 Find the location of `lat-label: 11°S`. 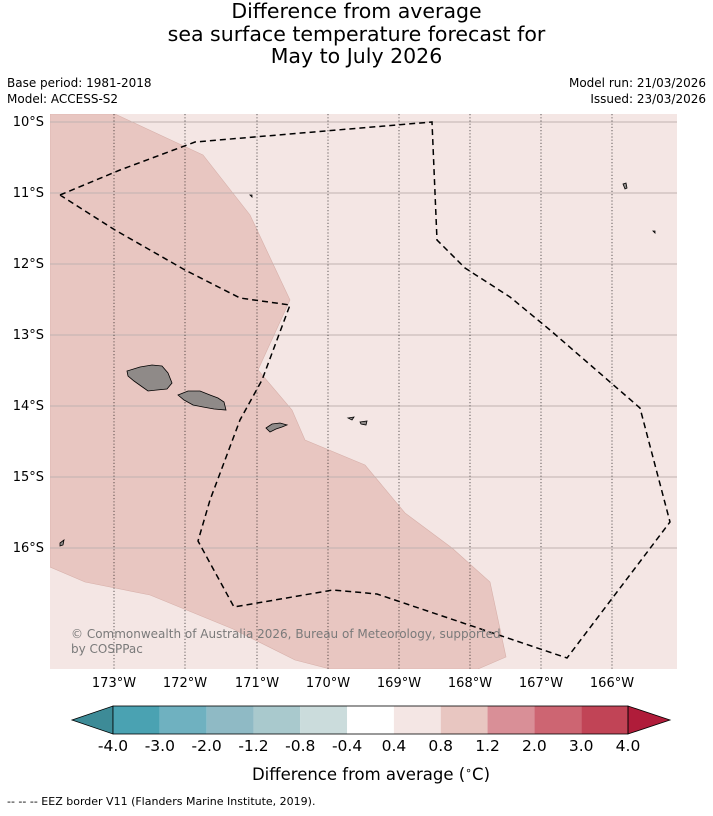

lat-label: 11°S is located at coordinates (28, 193).